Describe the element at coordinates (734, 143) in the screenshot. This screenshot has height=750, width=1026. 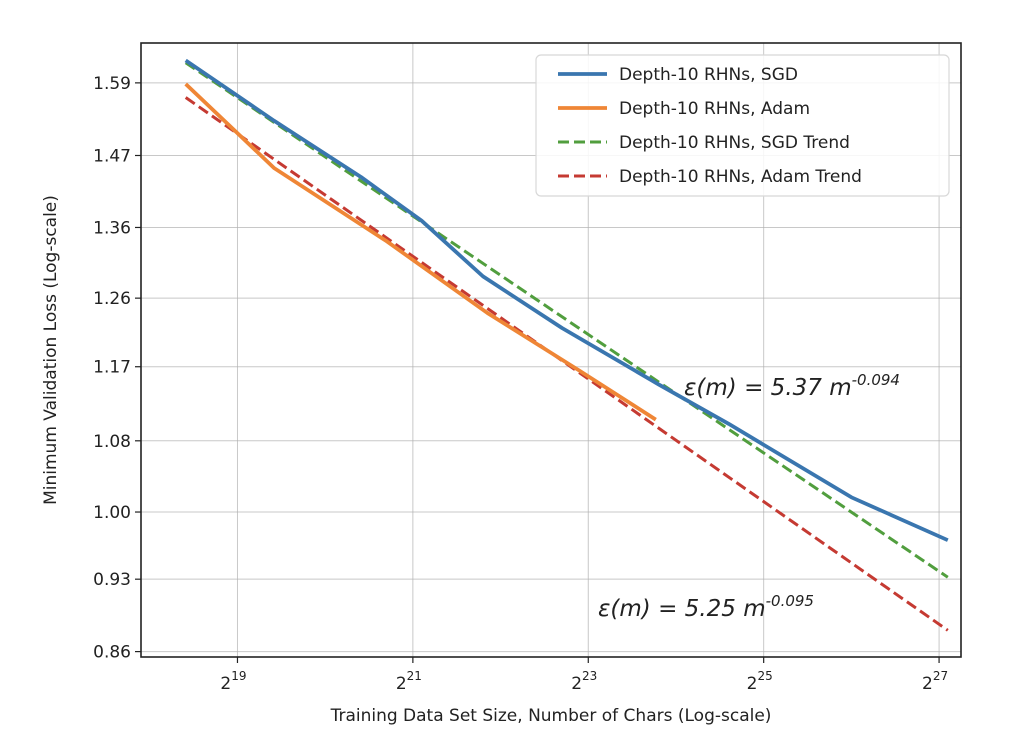
I see `legend-label: Depth-10 RHNs, SGD Trend` at that location.